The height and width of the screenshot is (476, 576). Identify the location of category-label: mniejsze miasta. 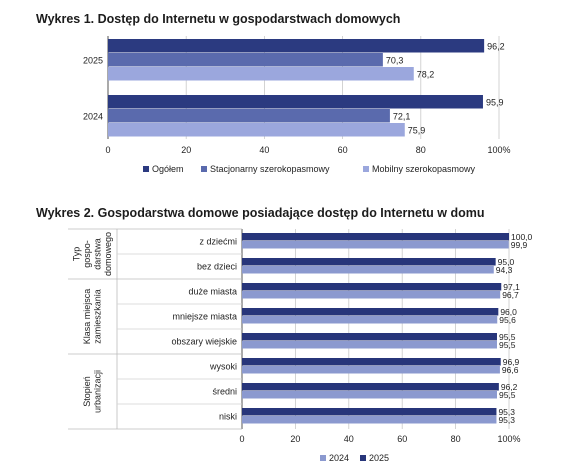
(204, 317).